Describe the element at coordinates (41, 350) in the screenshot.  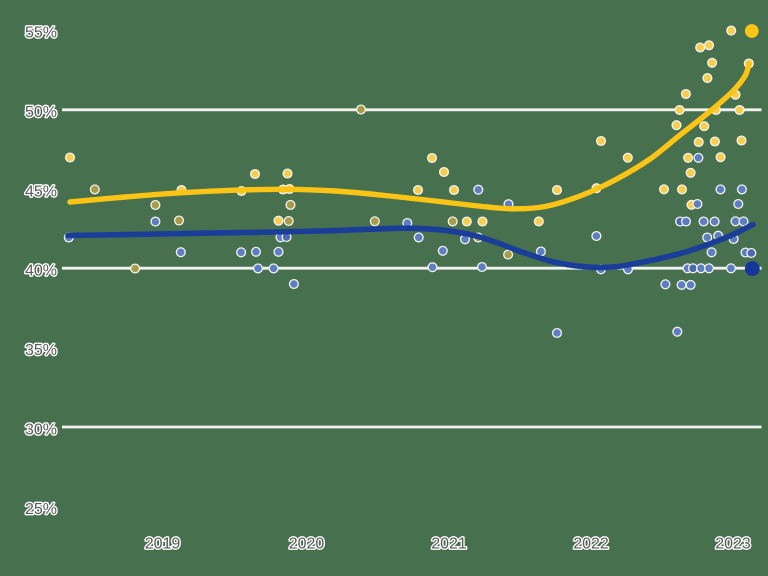
I see `svg-text: 35%` at that location.